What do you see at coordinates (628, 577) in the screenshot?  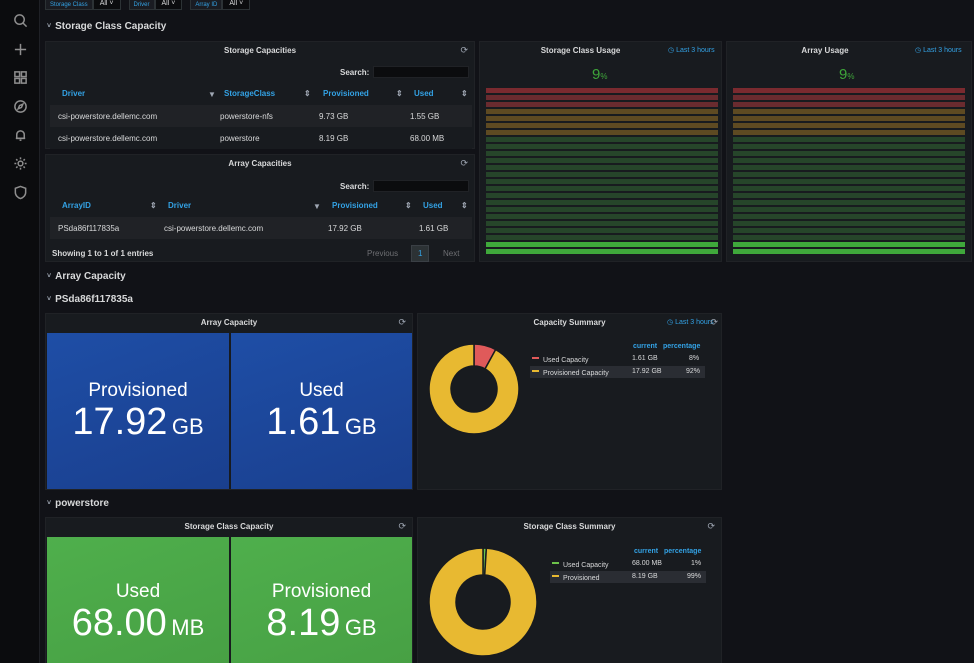 I see `legend-item: Provisioned 8.19 GB 99%` at bounding box center [628, 577].